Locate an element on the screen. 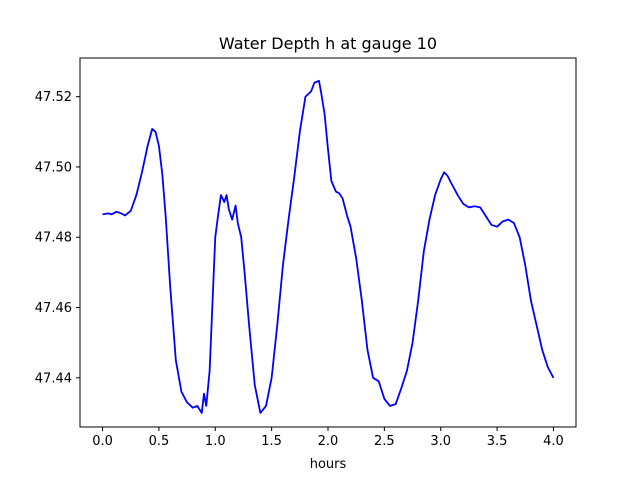 The image size is (640, 480). chart-title: Water Depth h at gauge 10 is located at coordinates (328, 43).